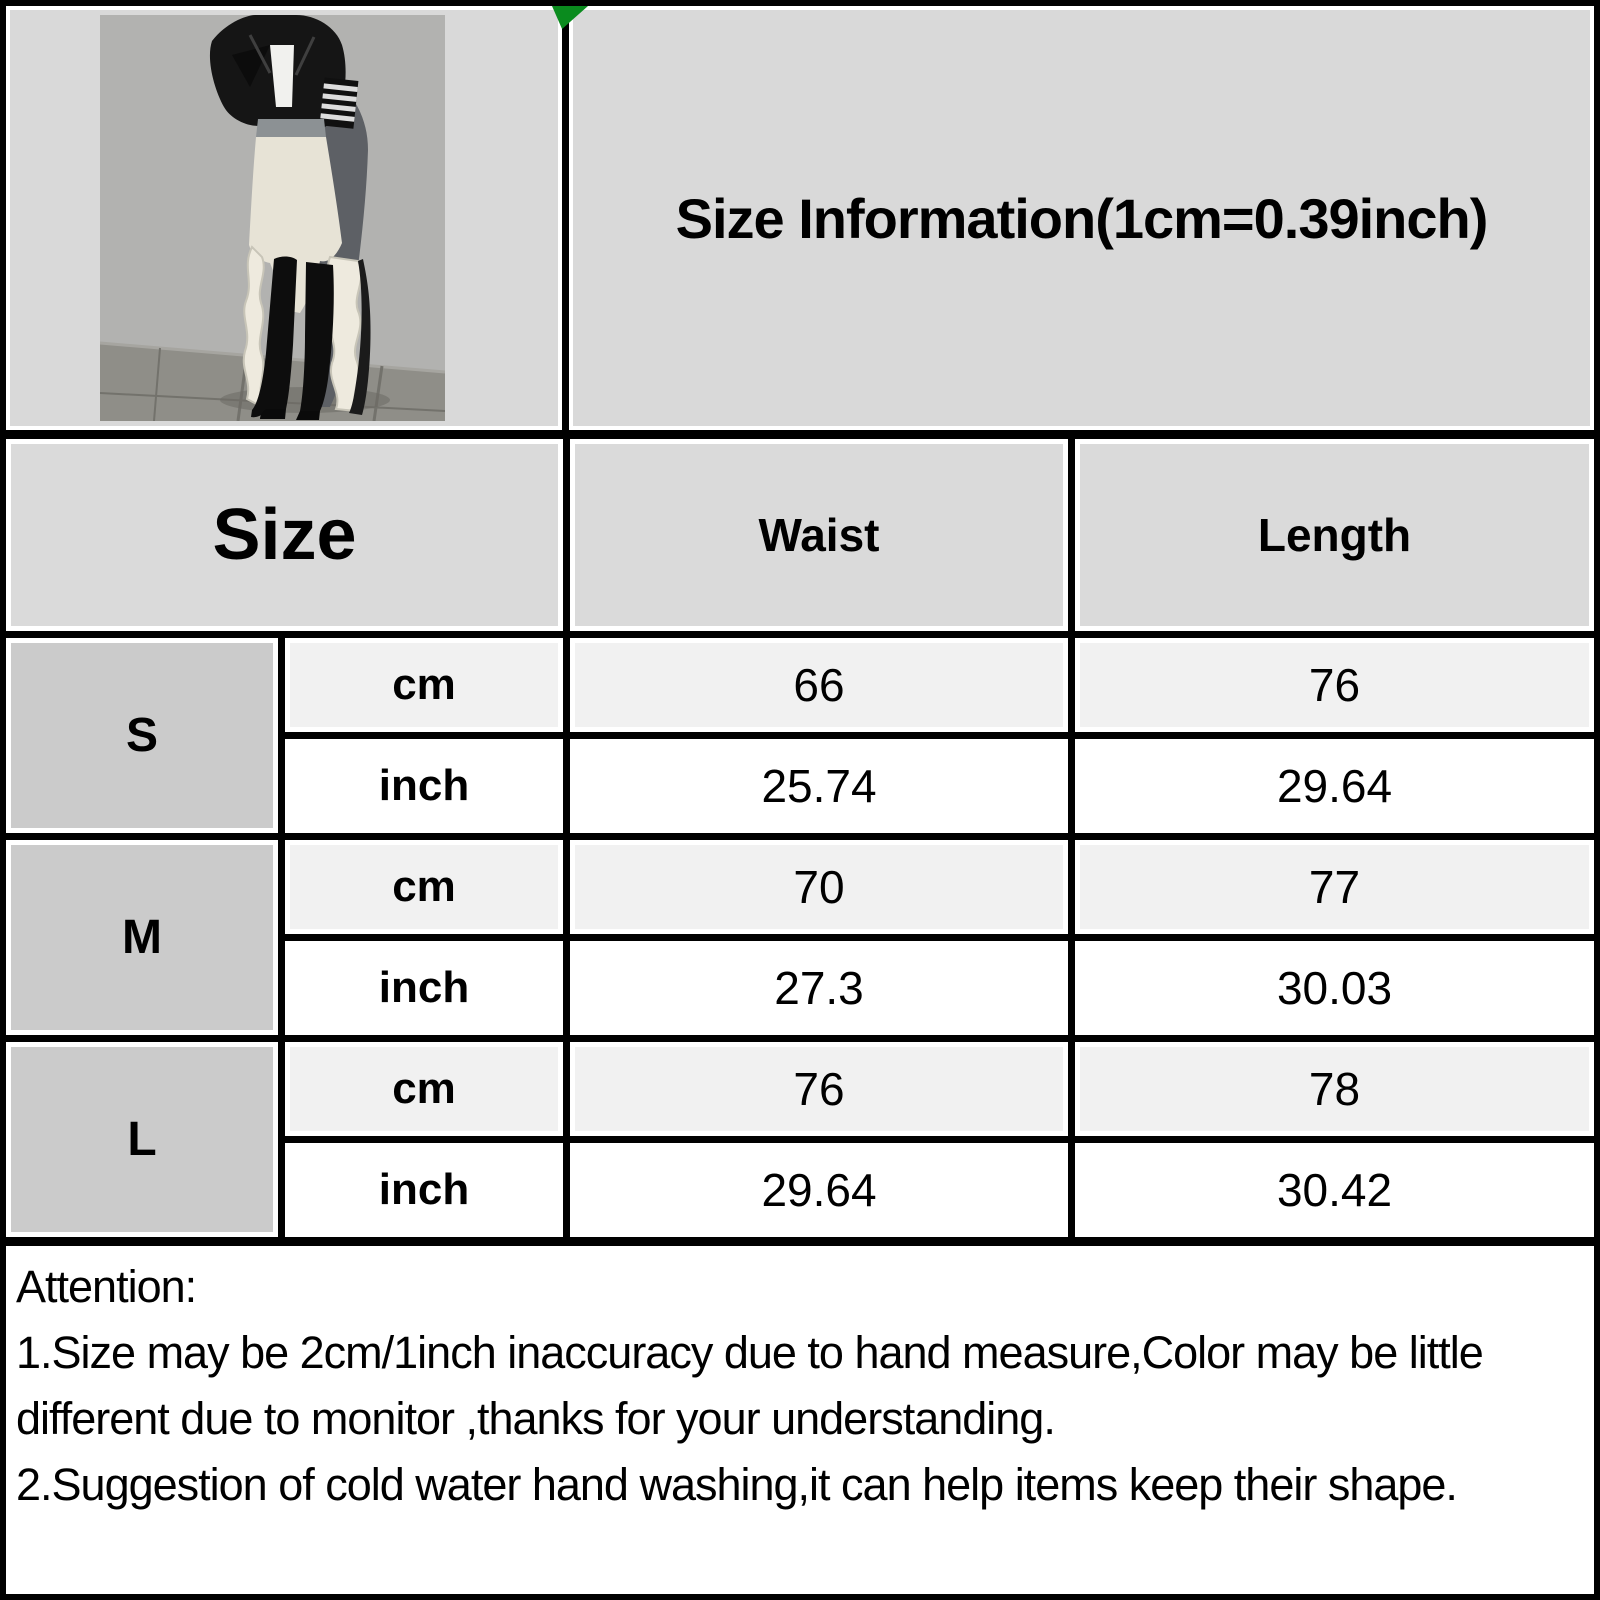  What do you see at coordinates (317, 336) in the screenshot?
I see `photo-right-boot` at bounding box center [317, 336].